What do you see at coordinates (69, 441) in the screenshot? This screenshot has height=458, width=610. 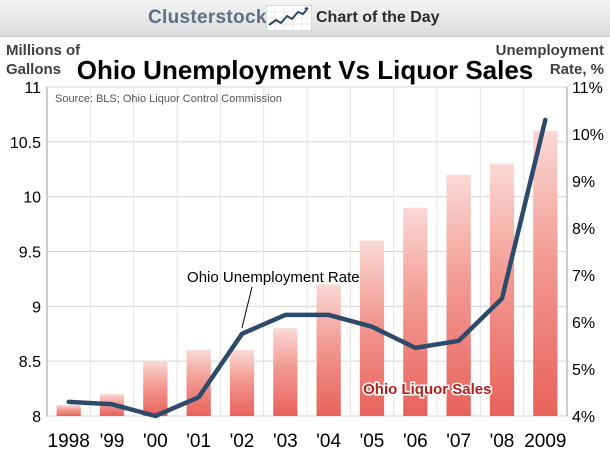 I see `x-tick-label: 1998` at bounding box center [69, 441].